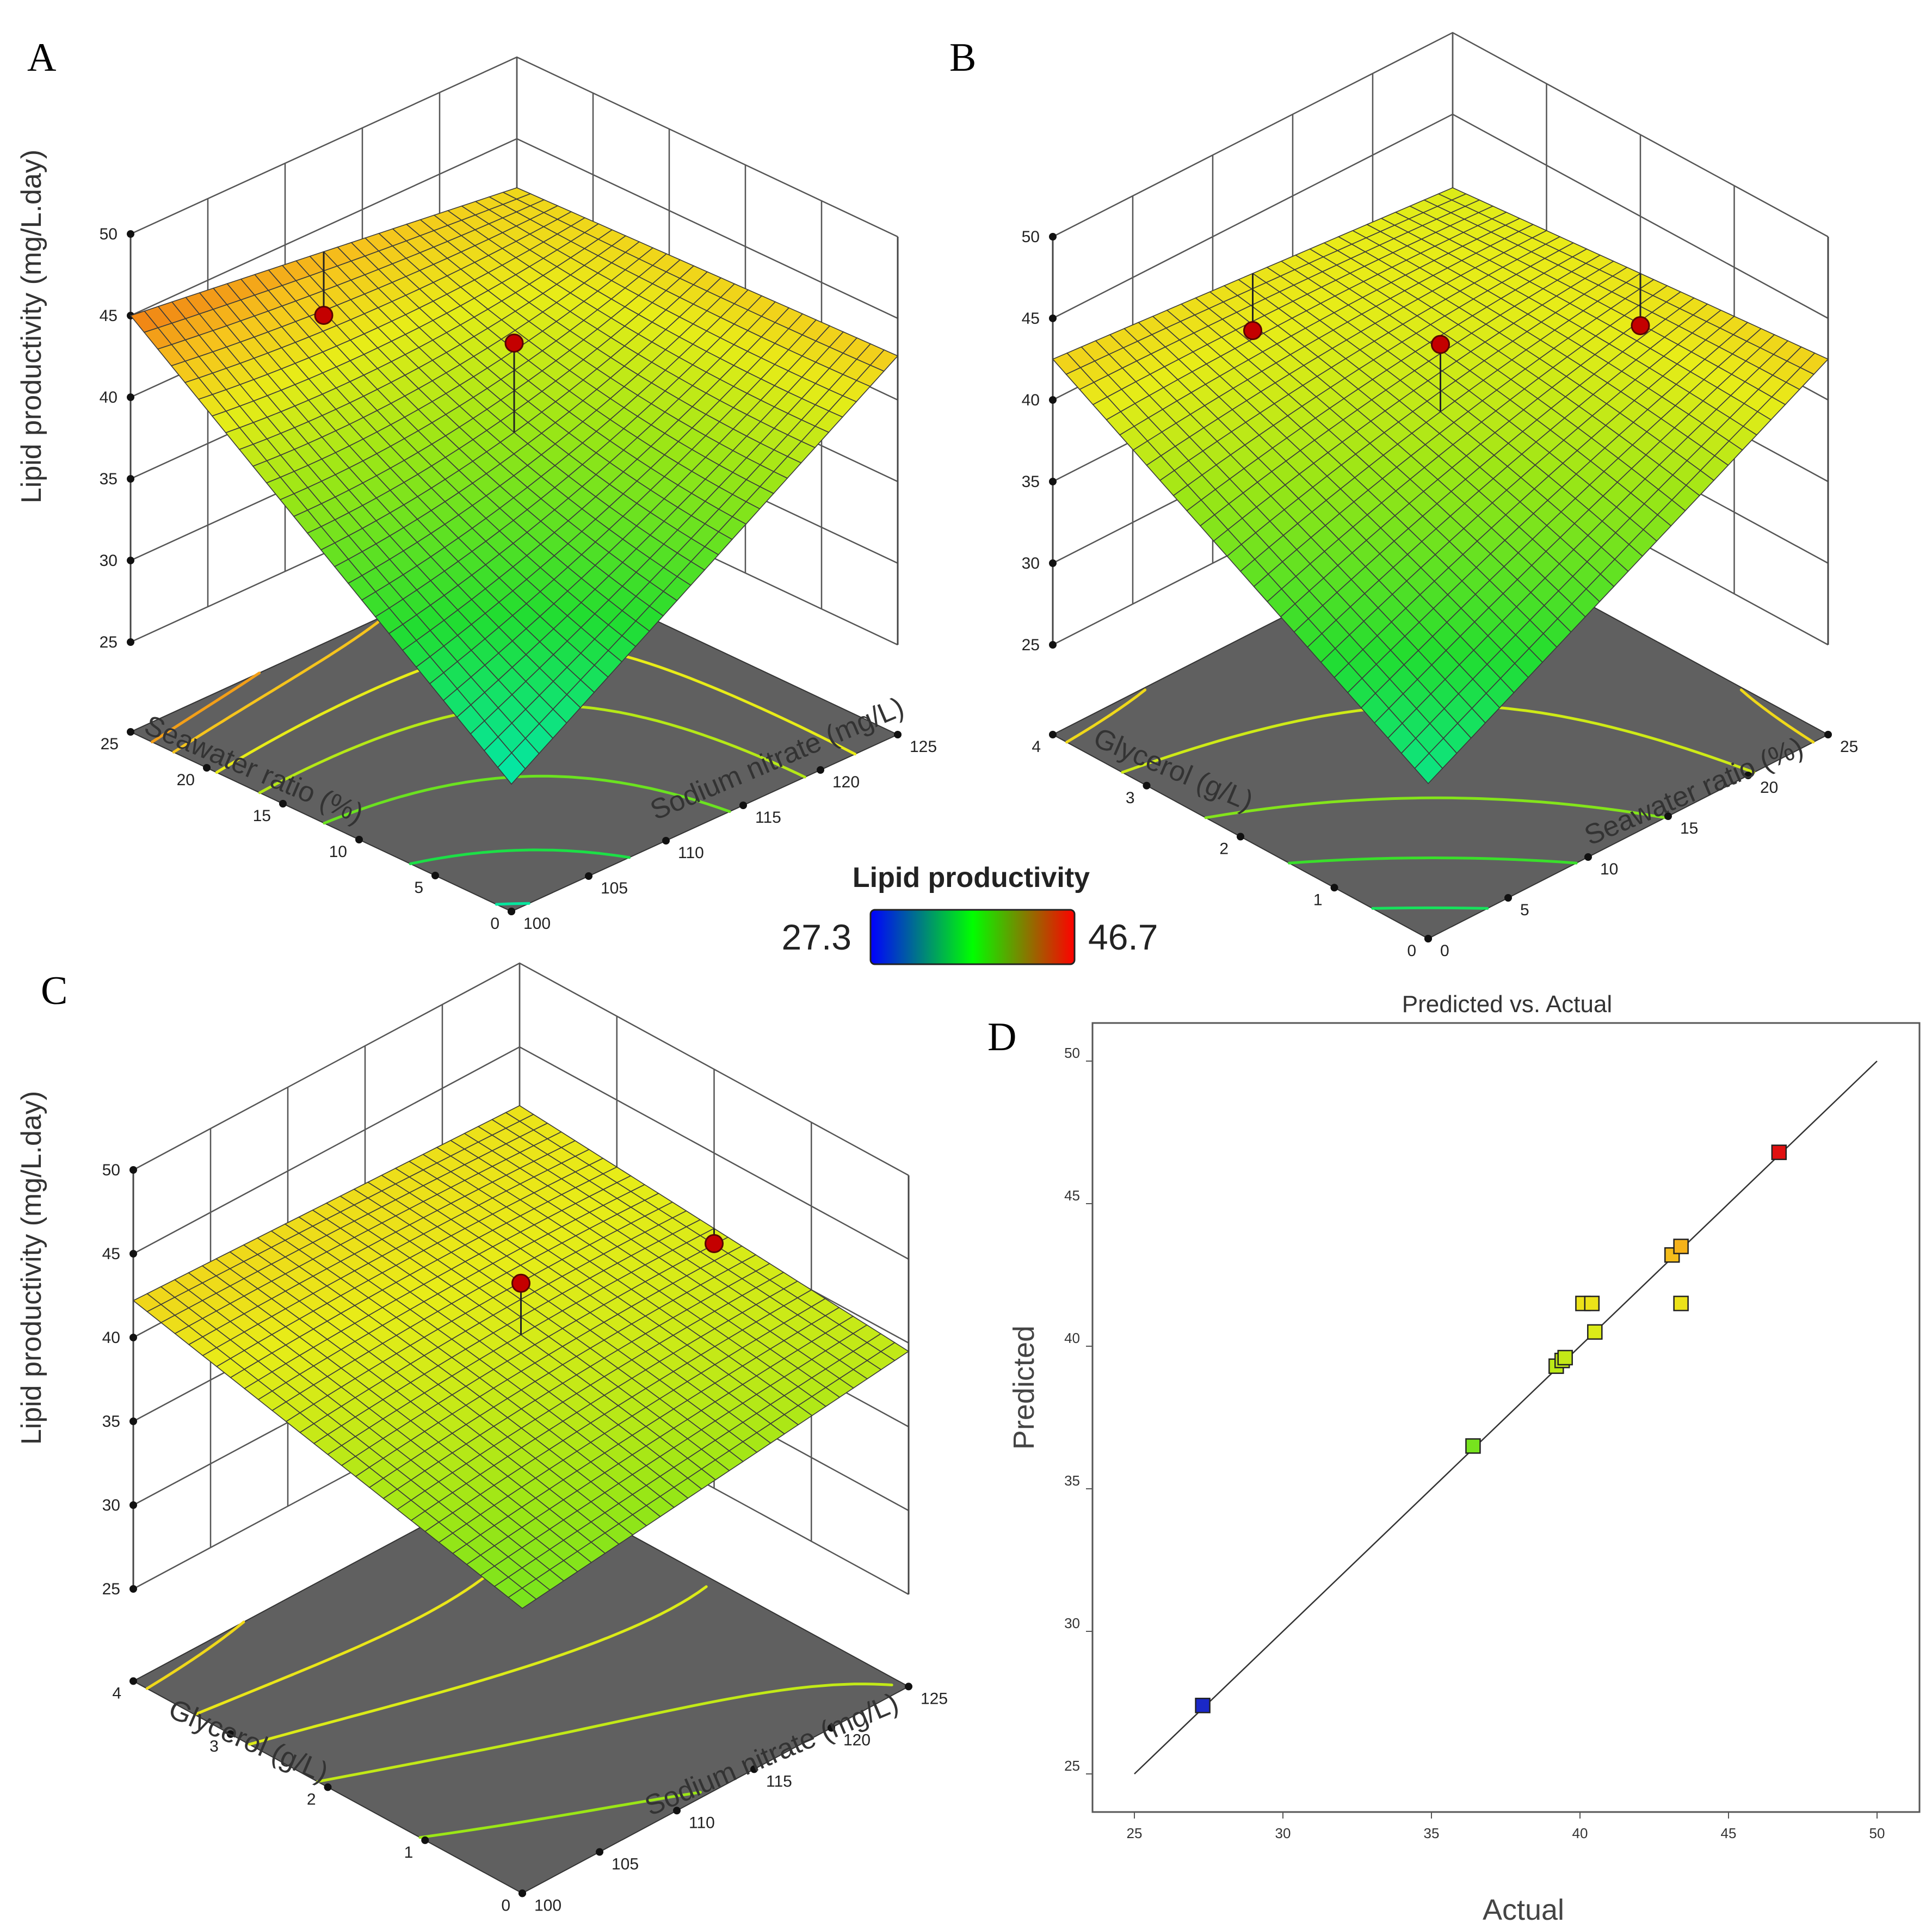  Describe the element at coordinates (1224, 849) in the screenshot. I see `left-axis-tick-label: 2` at that location.